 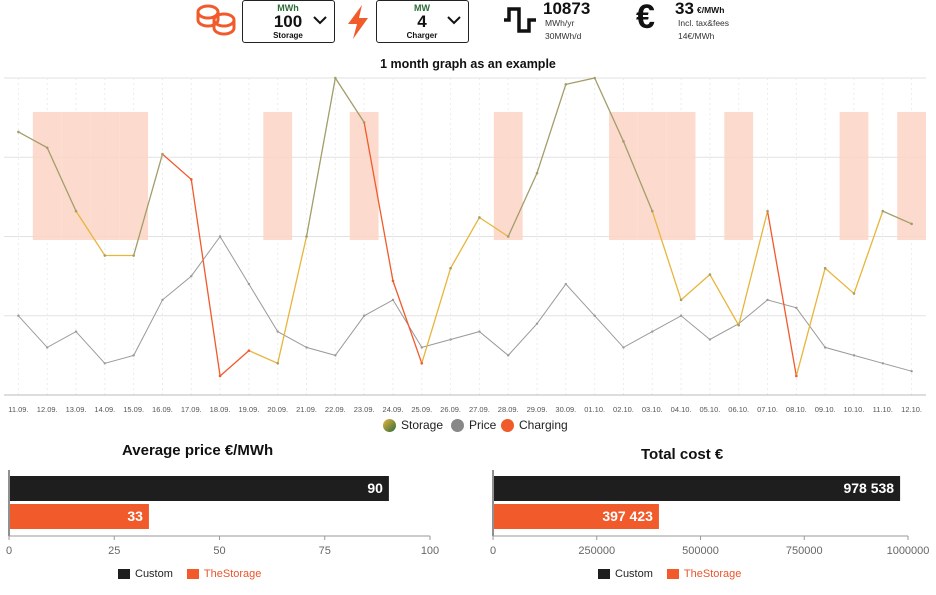 I want to click on main-chart-title: 1 month graph as an example, so click(x=468, y=64).